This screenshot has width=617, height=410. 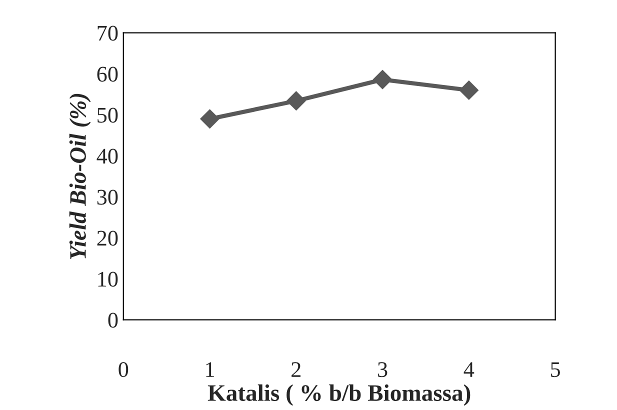 I want to click on y-axis-title: Yield Bio-Oil (%), so click(x=80, y=177).